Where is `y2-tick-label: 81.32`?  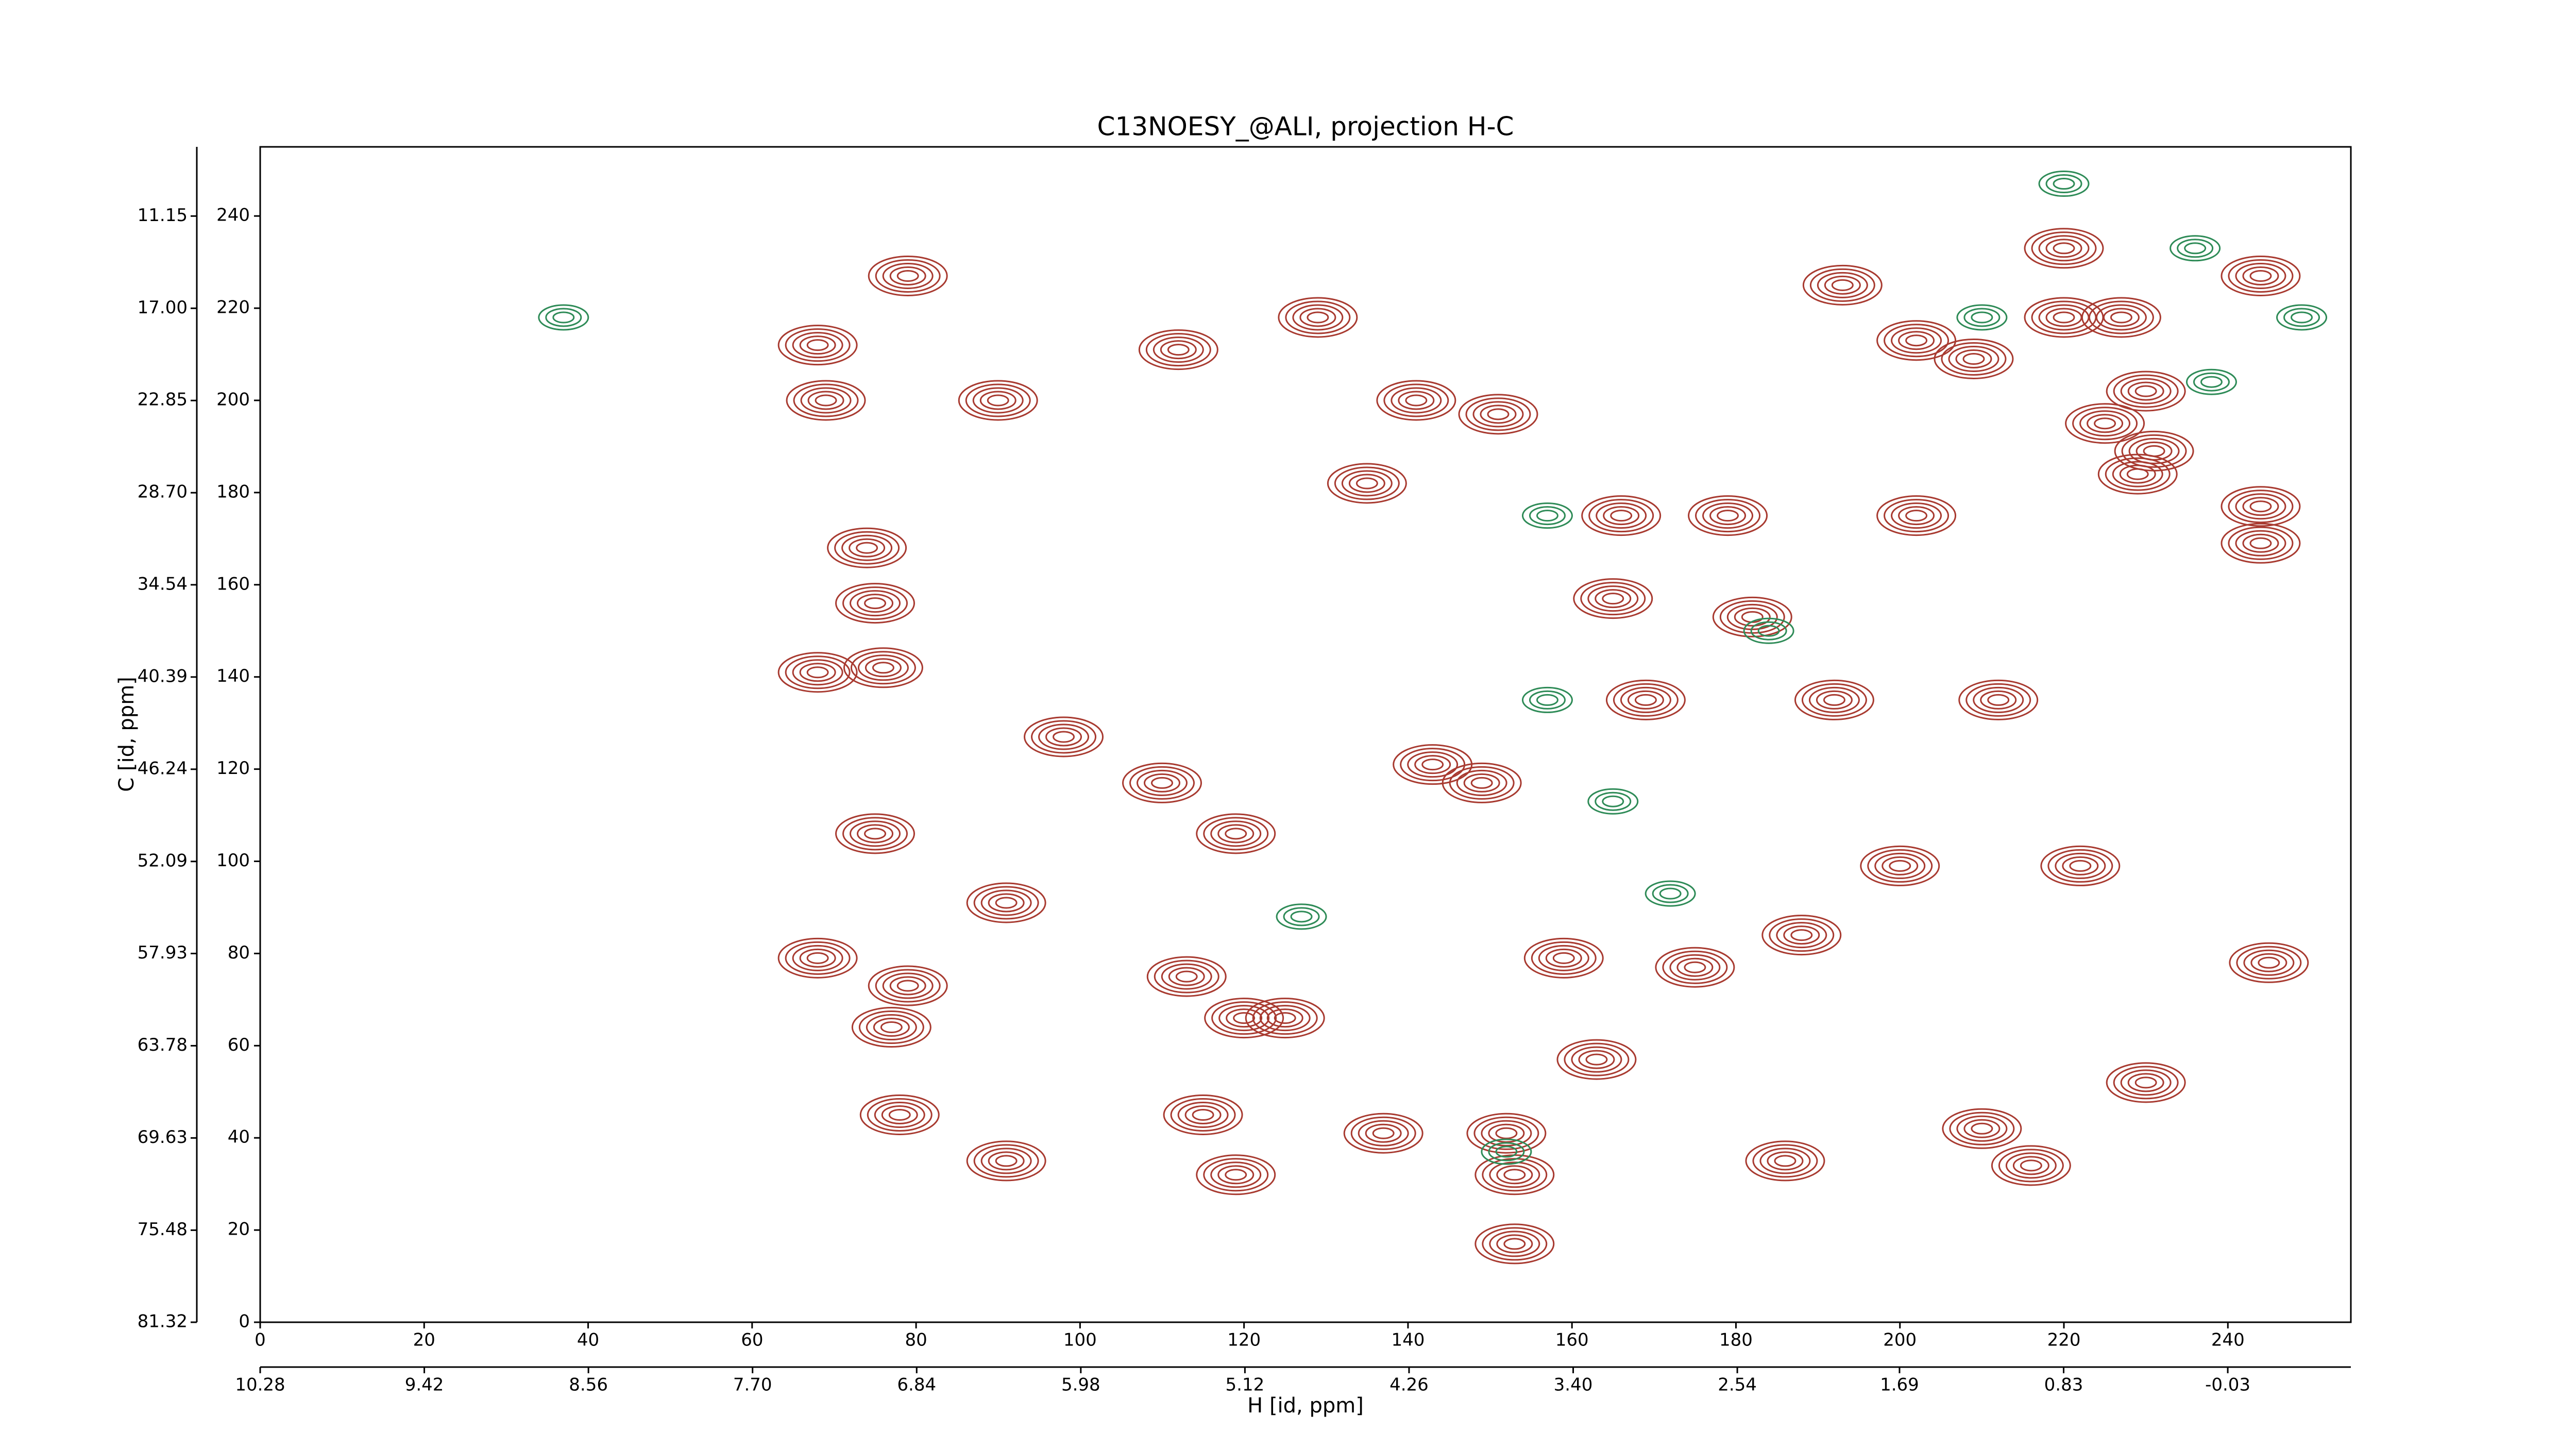
y2-tick-label: 81.32 is located at coordinates (163, 1321).